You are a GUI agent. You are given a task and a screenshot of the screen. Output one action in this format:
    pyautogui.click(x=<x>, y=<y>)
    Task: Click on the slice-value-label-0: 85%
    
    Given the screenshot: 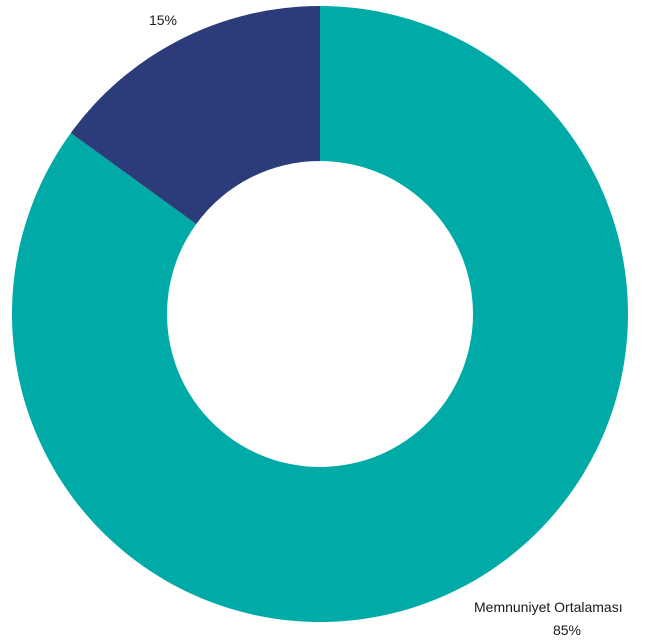 What is the action you would take?
    pyautogui.click(x=567, y=630)
    